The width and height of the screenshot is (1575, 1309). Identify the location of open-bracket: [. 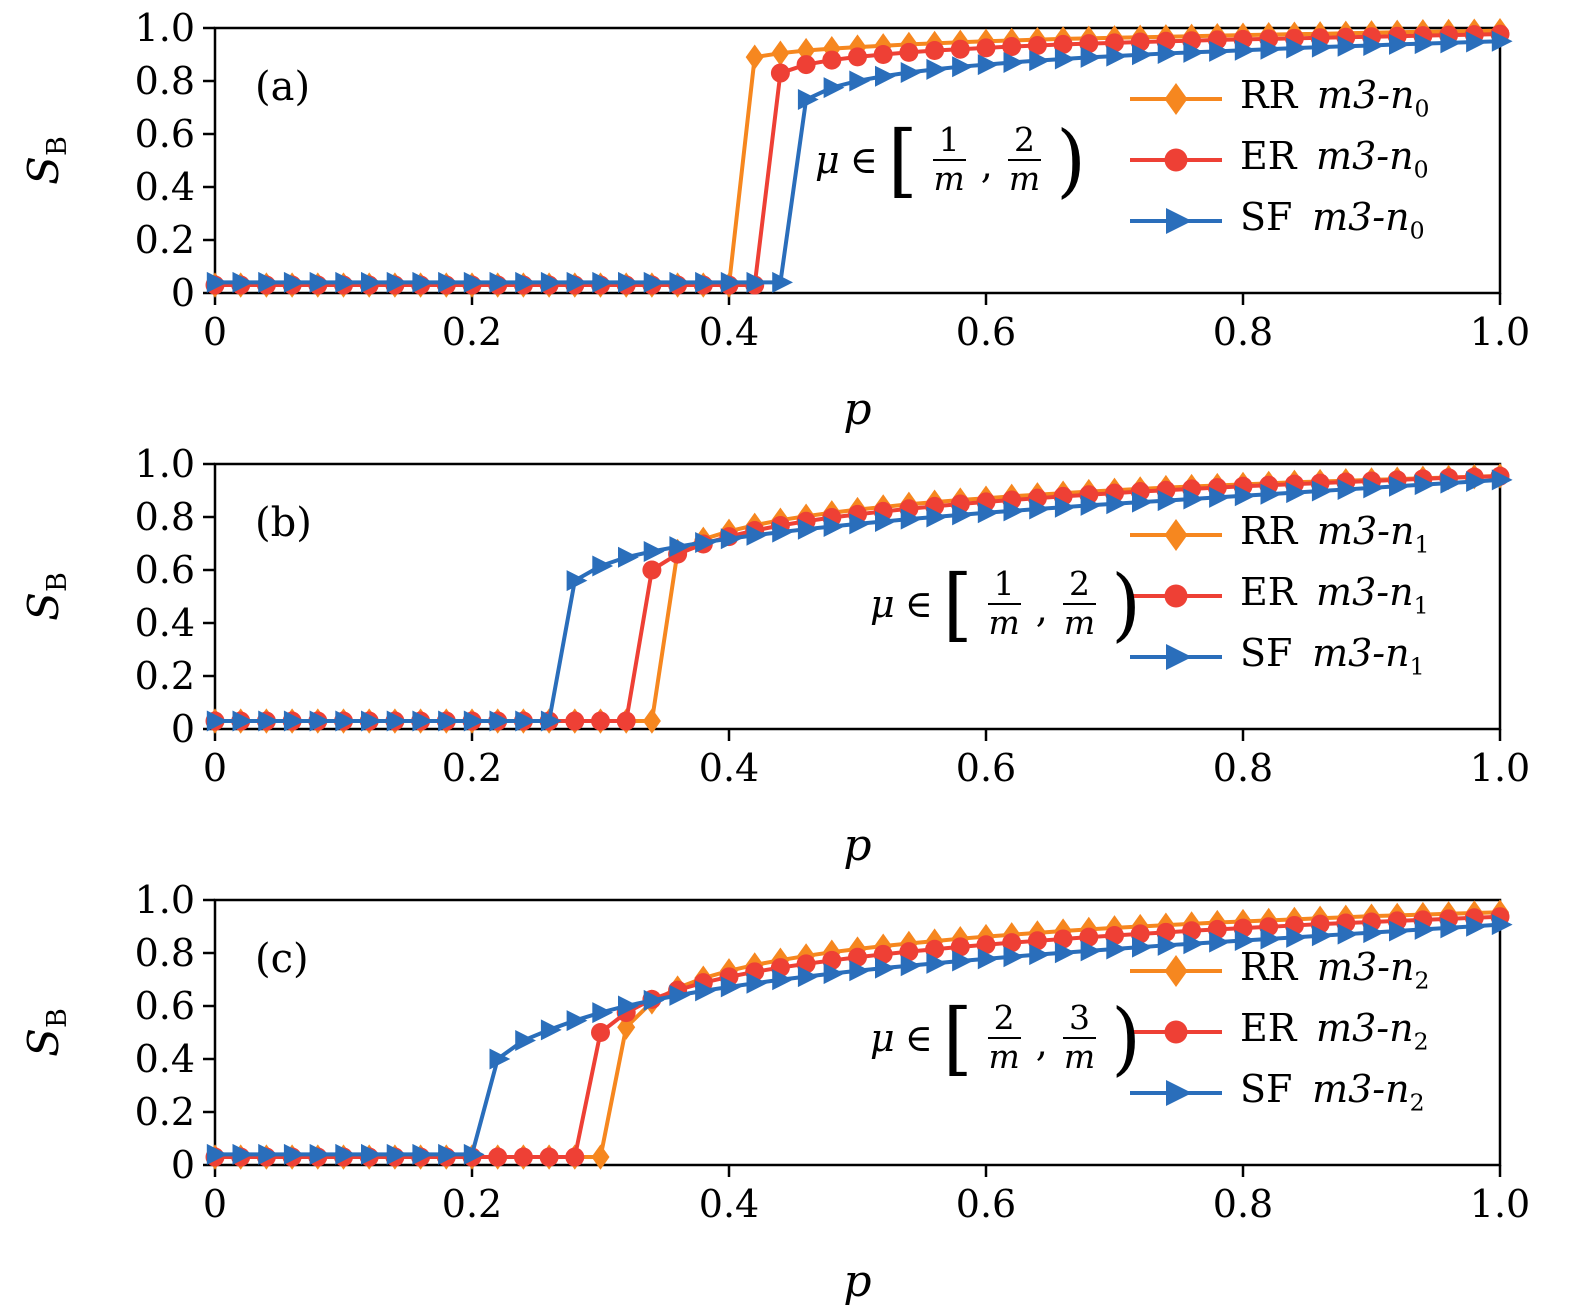
(957, 603).